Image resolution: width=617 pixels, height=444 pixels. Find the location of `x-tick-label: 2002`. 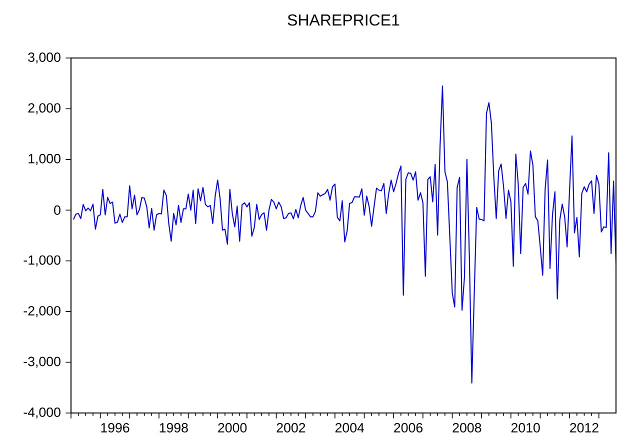

x-tick-label: 2002 is located at coordinates (291, 427).